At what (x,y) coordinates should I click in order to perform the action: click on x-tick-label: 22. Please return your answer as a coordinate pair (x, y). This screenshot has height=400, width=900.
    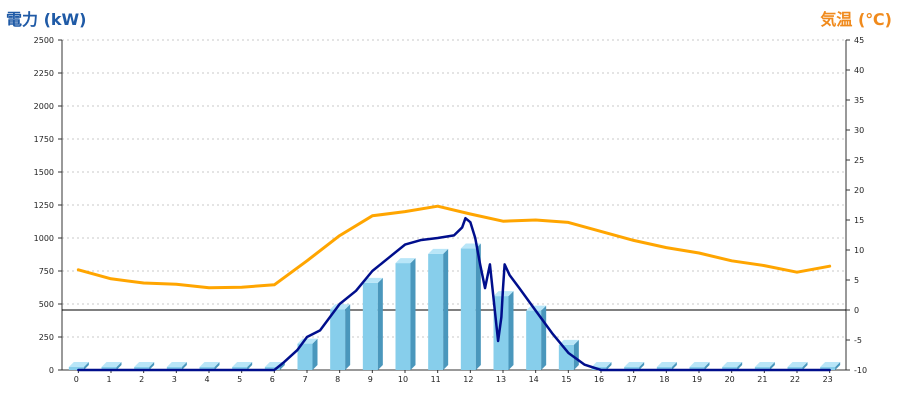
    Looking at the image, I should click on (795, 379).